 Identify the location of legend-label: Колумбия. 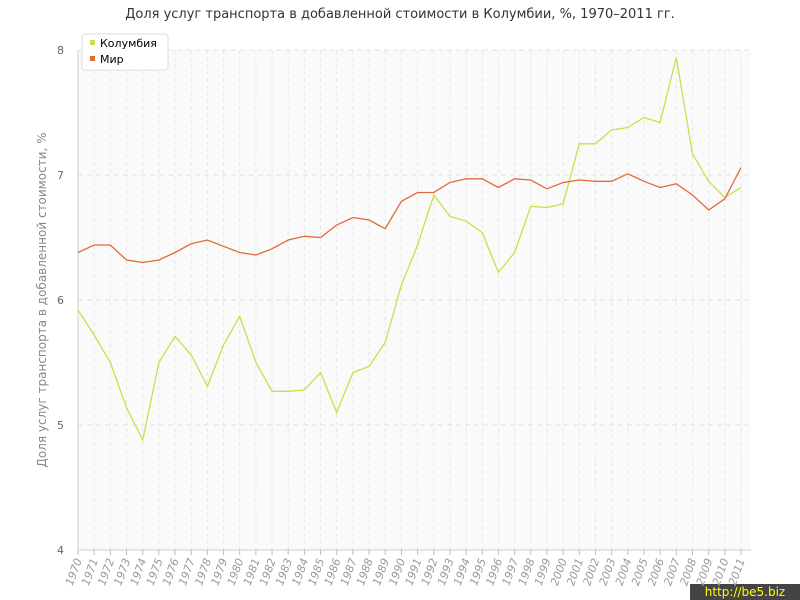
(128, 43).